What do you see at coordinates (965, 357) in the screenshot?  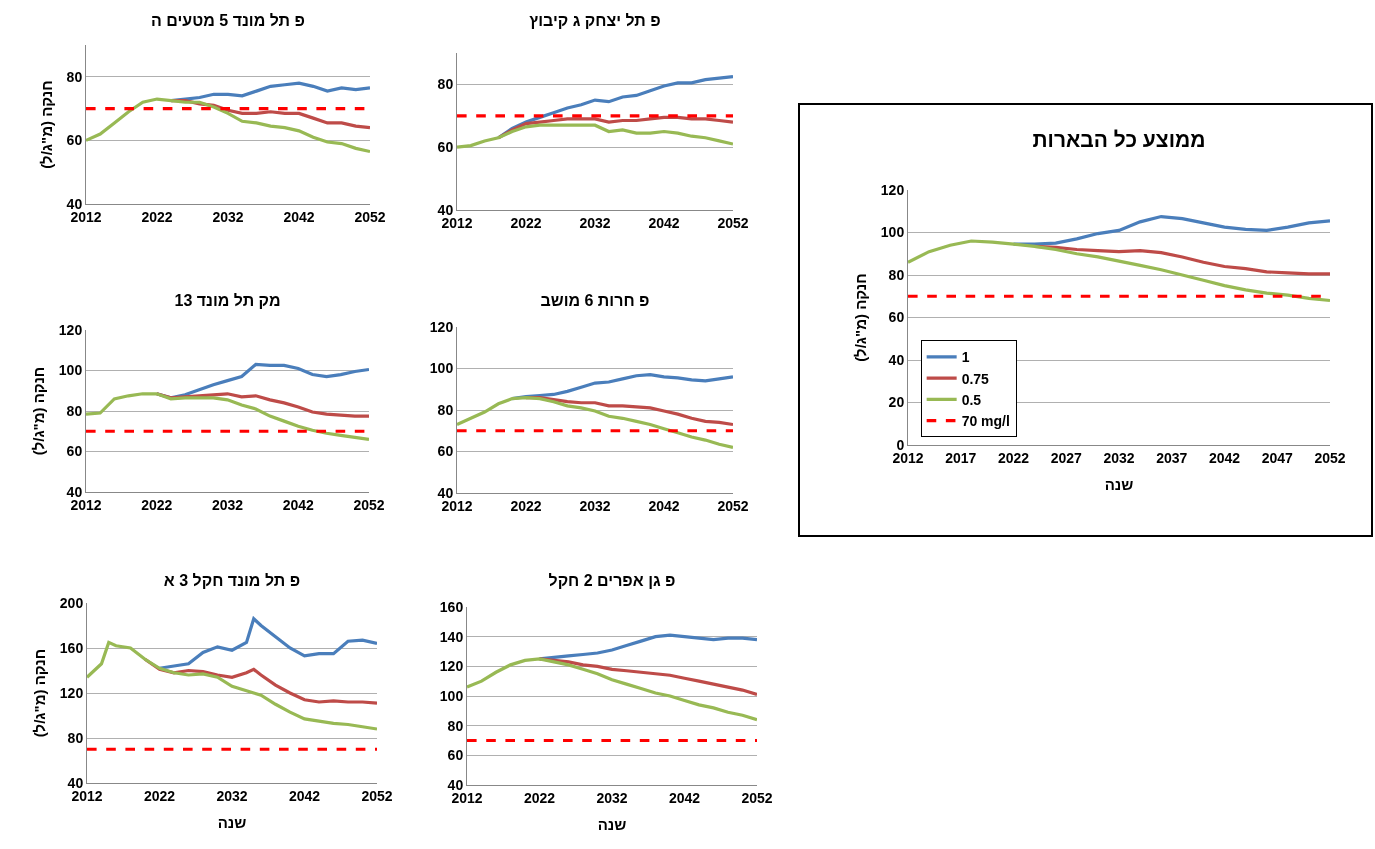 I see `legend-label: 1` at bounding box center [965, 357].